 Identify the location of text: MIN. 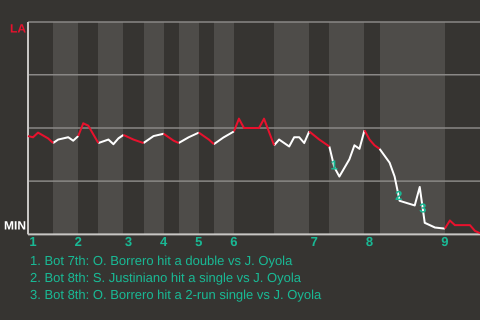
(15, 225).